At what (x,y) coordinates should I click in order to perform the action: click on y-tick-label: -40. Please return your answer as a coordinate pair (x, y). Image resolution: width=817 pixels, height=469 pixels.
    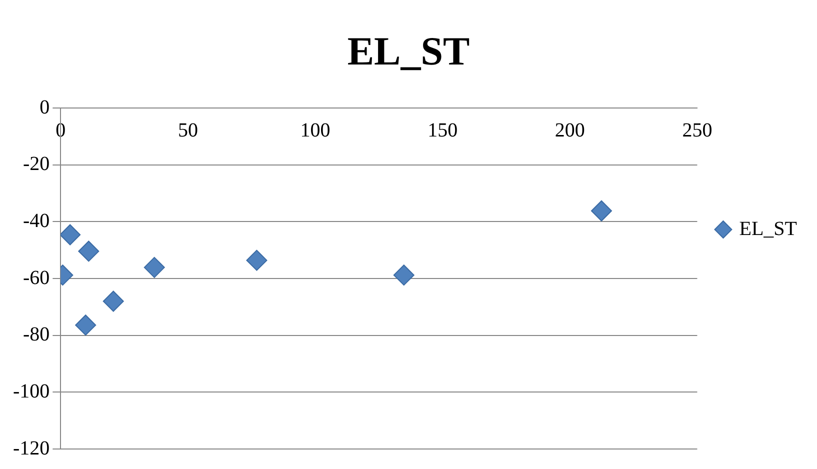
    Looking at the image, I should click on (36, 221).